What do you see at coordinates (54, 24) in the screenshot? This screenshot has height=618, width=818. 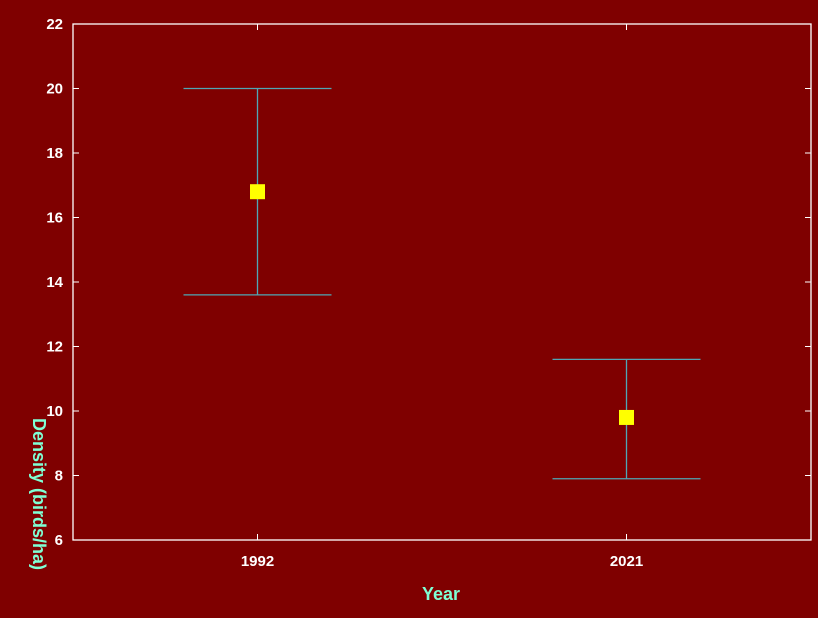 I see `y-tick-label: 22` at bounding box center [54, 24].